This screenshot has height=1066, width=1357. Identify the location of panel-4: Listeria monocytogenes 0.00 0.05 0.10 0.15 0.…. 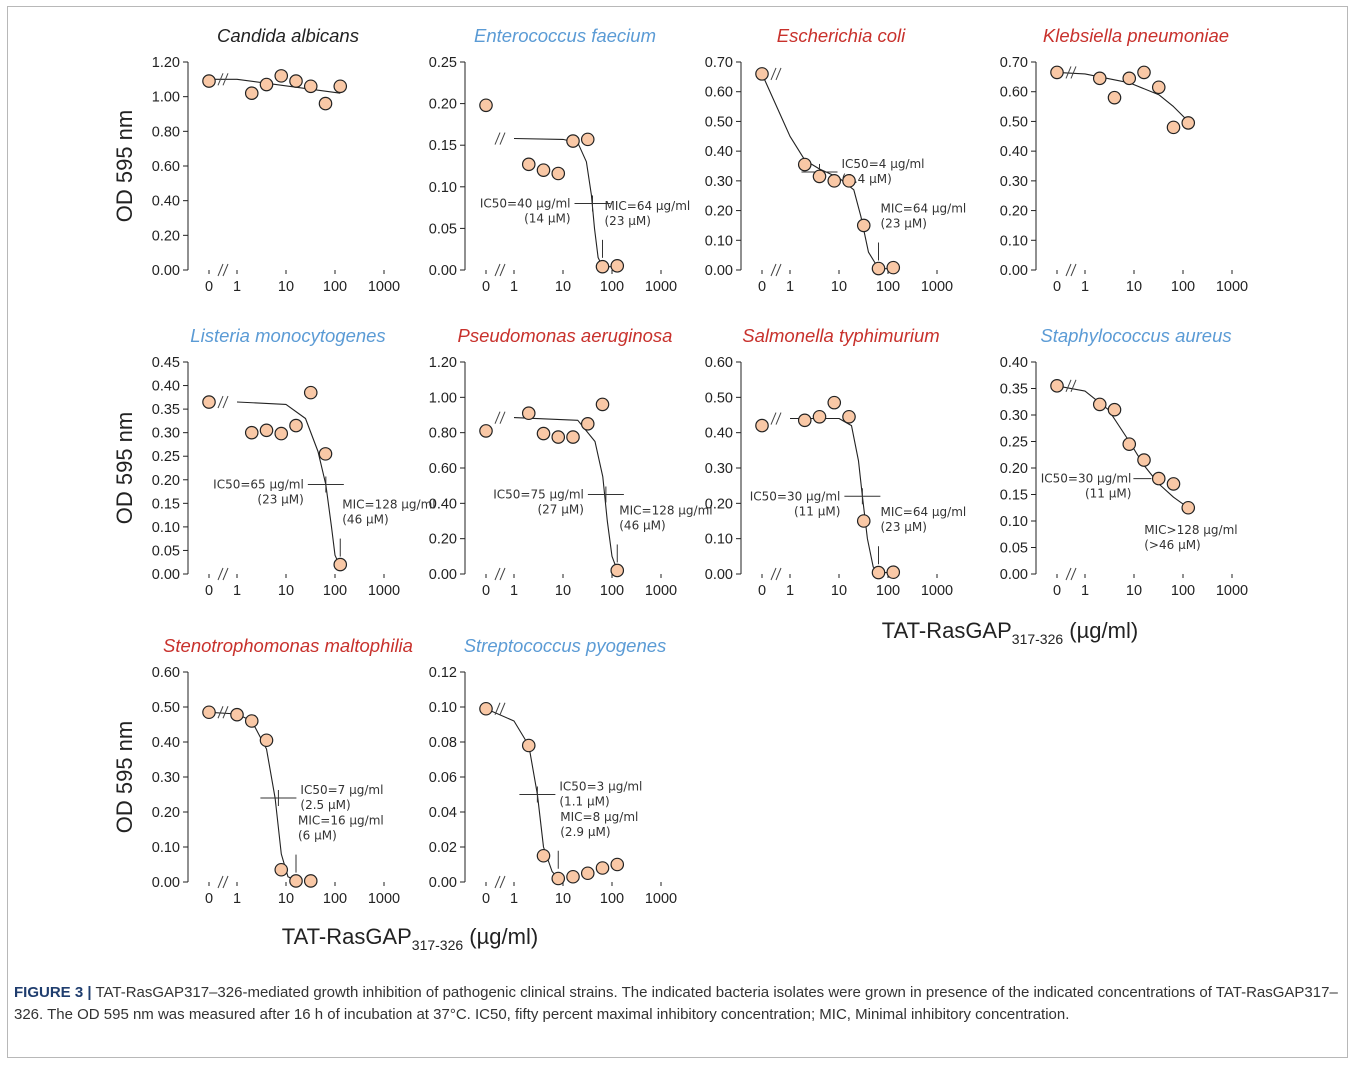
(294, 462).